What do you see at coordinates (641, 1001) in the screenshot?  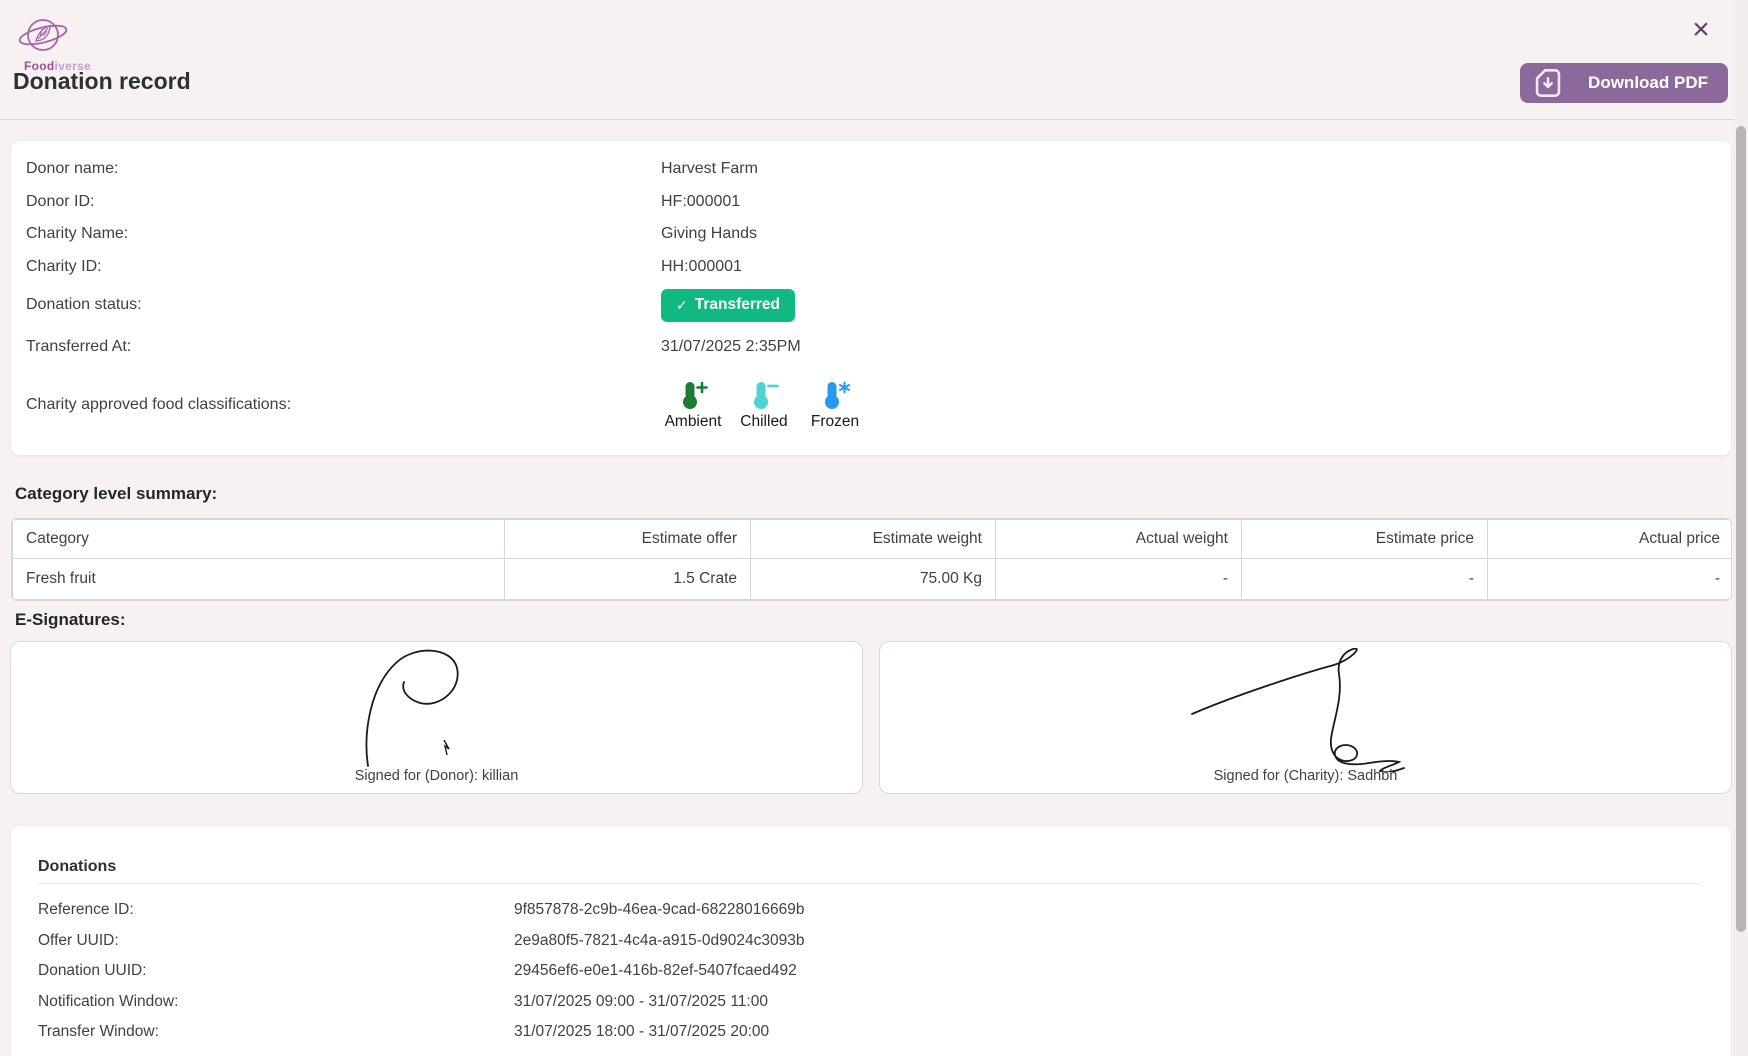 I see `notification-window-value: 31/07/2025 09:00 - 31/07/2025 11:00` at bounding box center [641, 1001].